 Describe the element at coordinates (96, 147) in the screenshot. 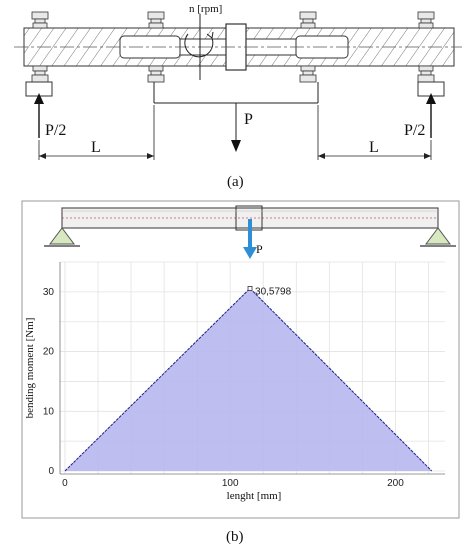

I see `span-left-label: L` at that location.